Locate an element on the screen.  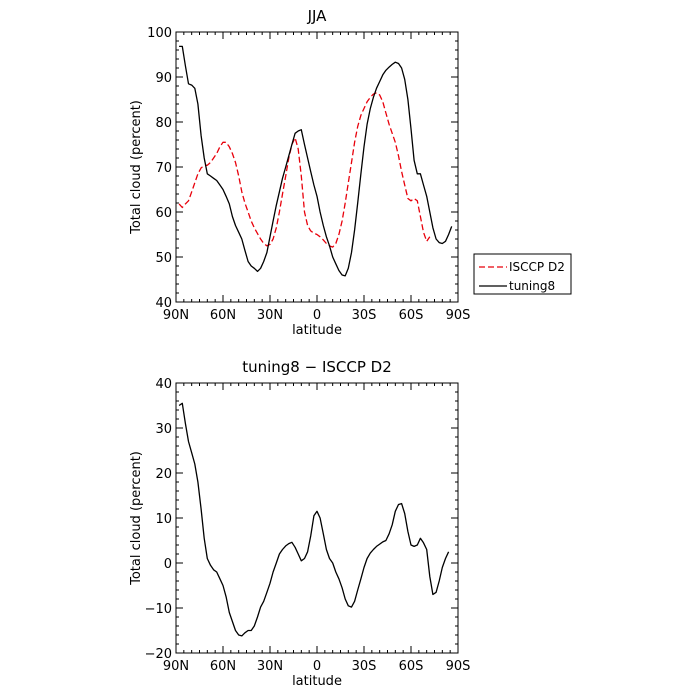
series-line-isccp-d2 is located at coordinates (304, 170).